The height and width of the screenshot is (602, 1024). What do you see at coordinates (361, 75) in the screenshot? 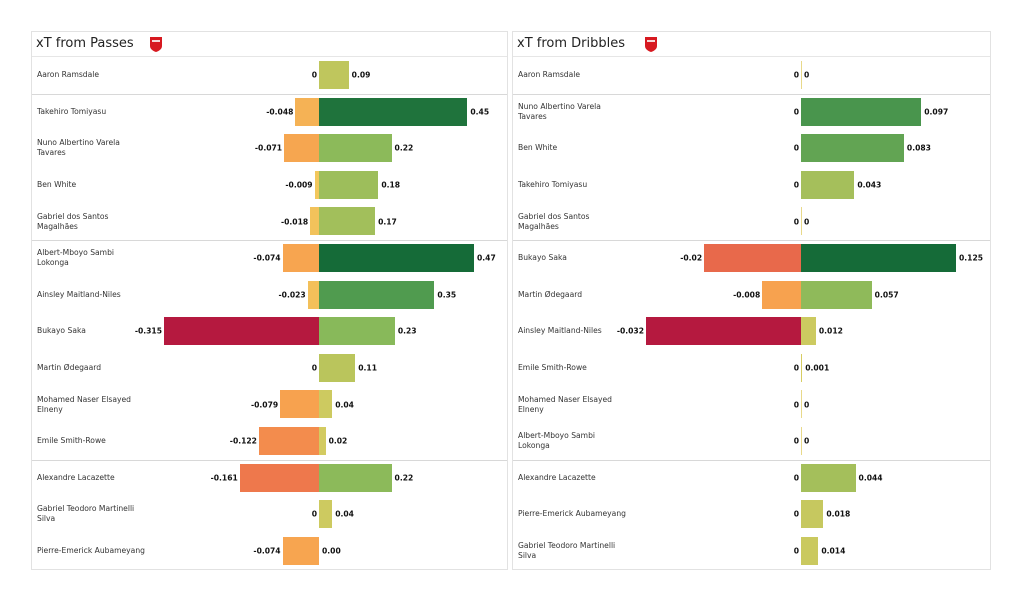
I see `positive-value-label: 0.09` at bounding box center [361, 75].